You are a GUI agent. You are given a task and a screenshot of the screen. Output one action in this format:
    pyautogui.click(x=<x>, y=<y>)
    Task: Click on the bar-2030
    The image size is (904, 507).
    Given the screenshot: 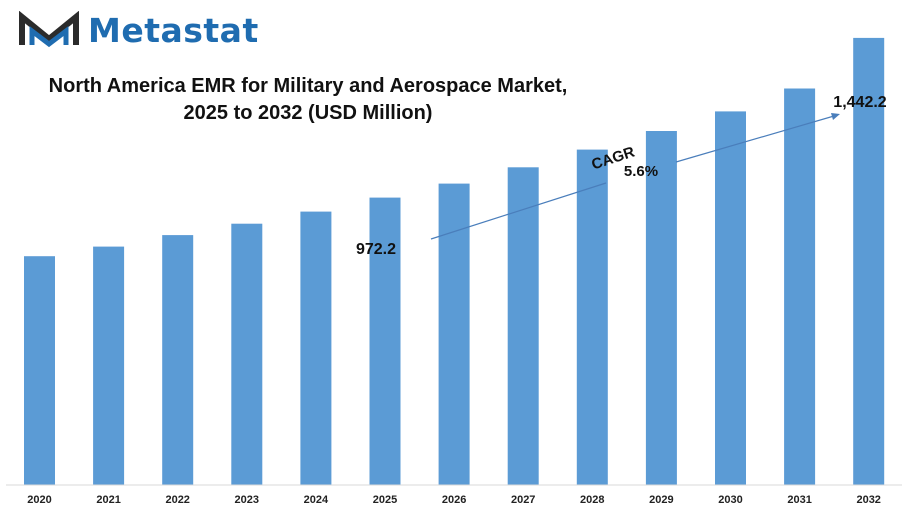 What is the action you would take?
    pyautogui.click(x=730, y=298)
    